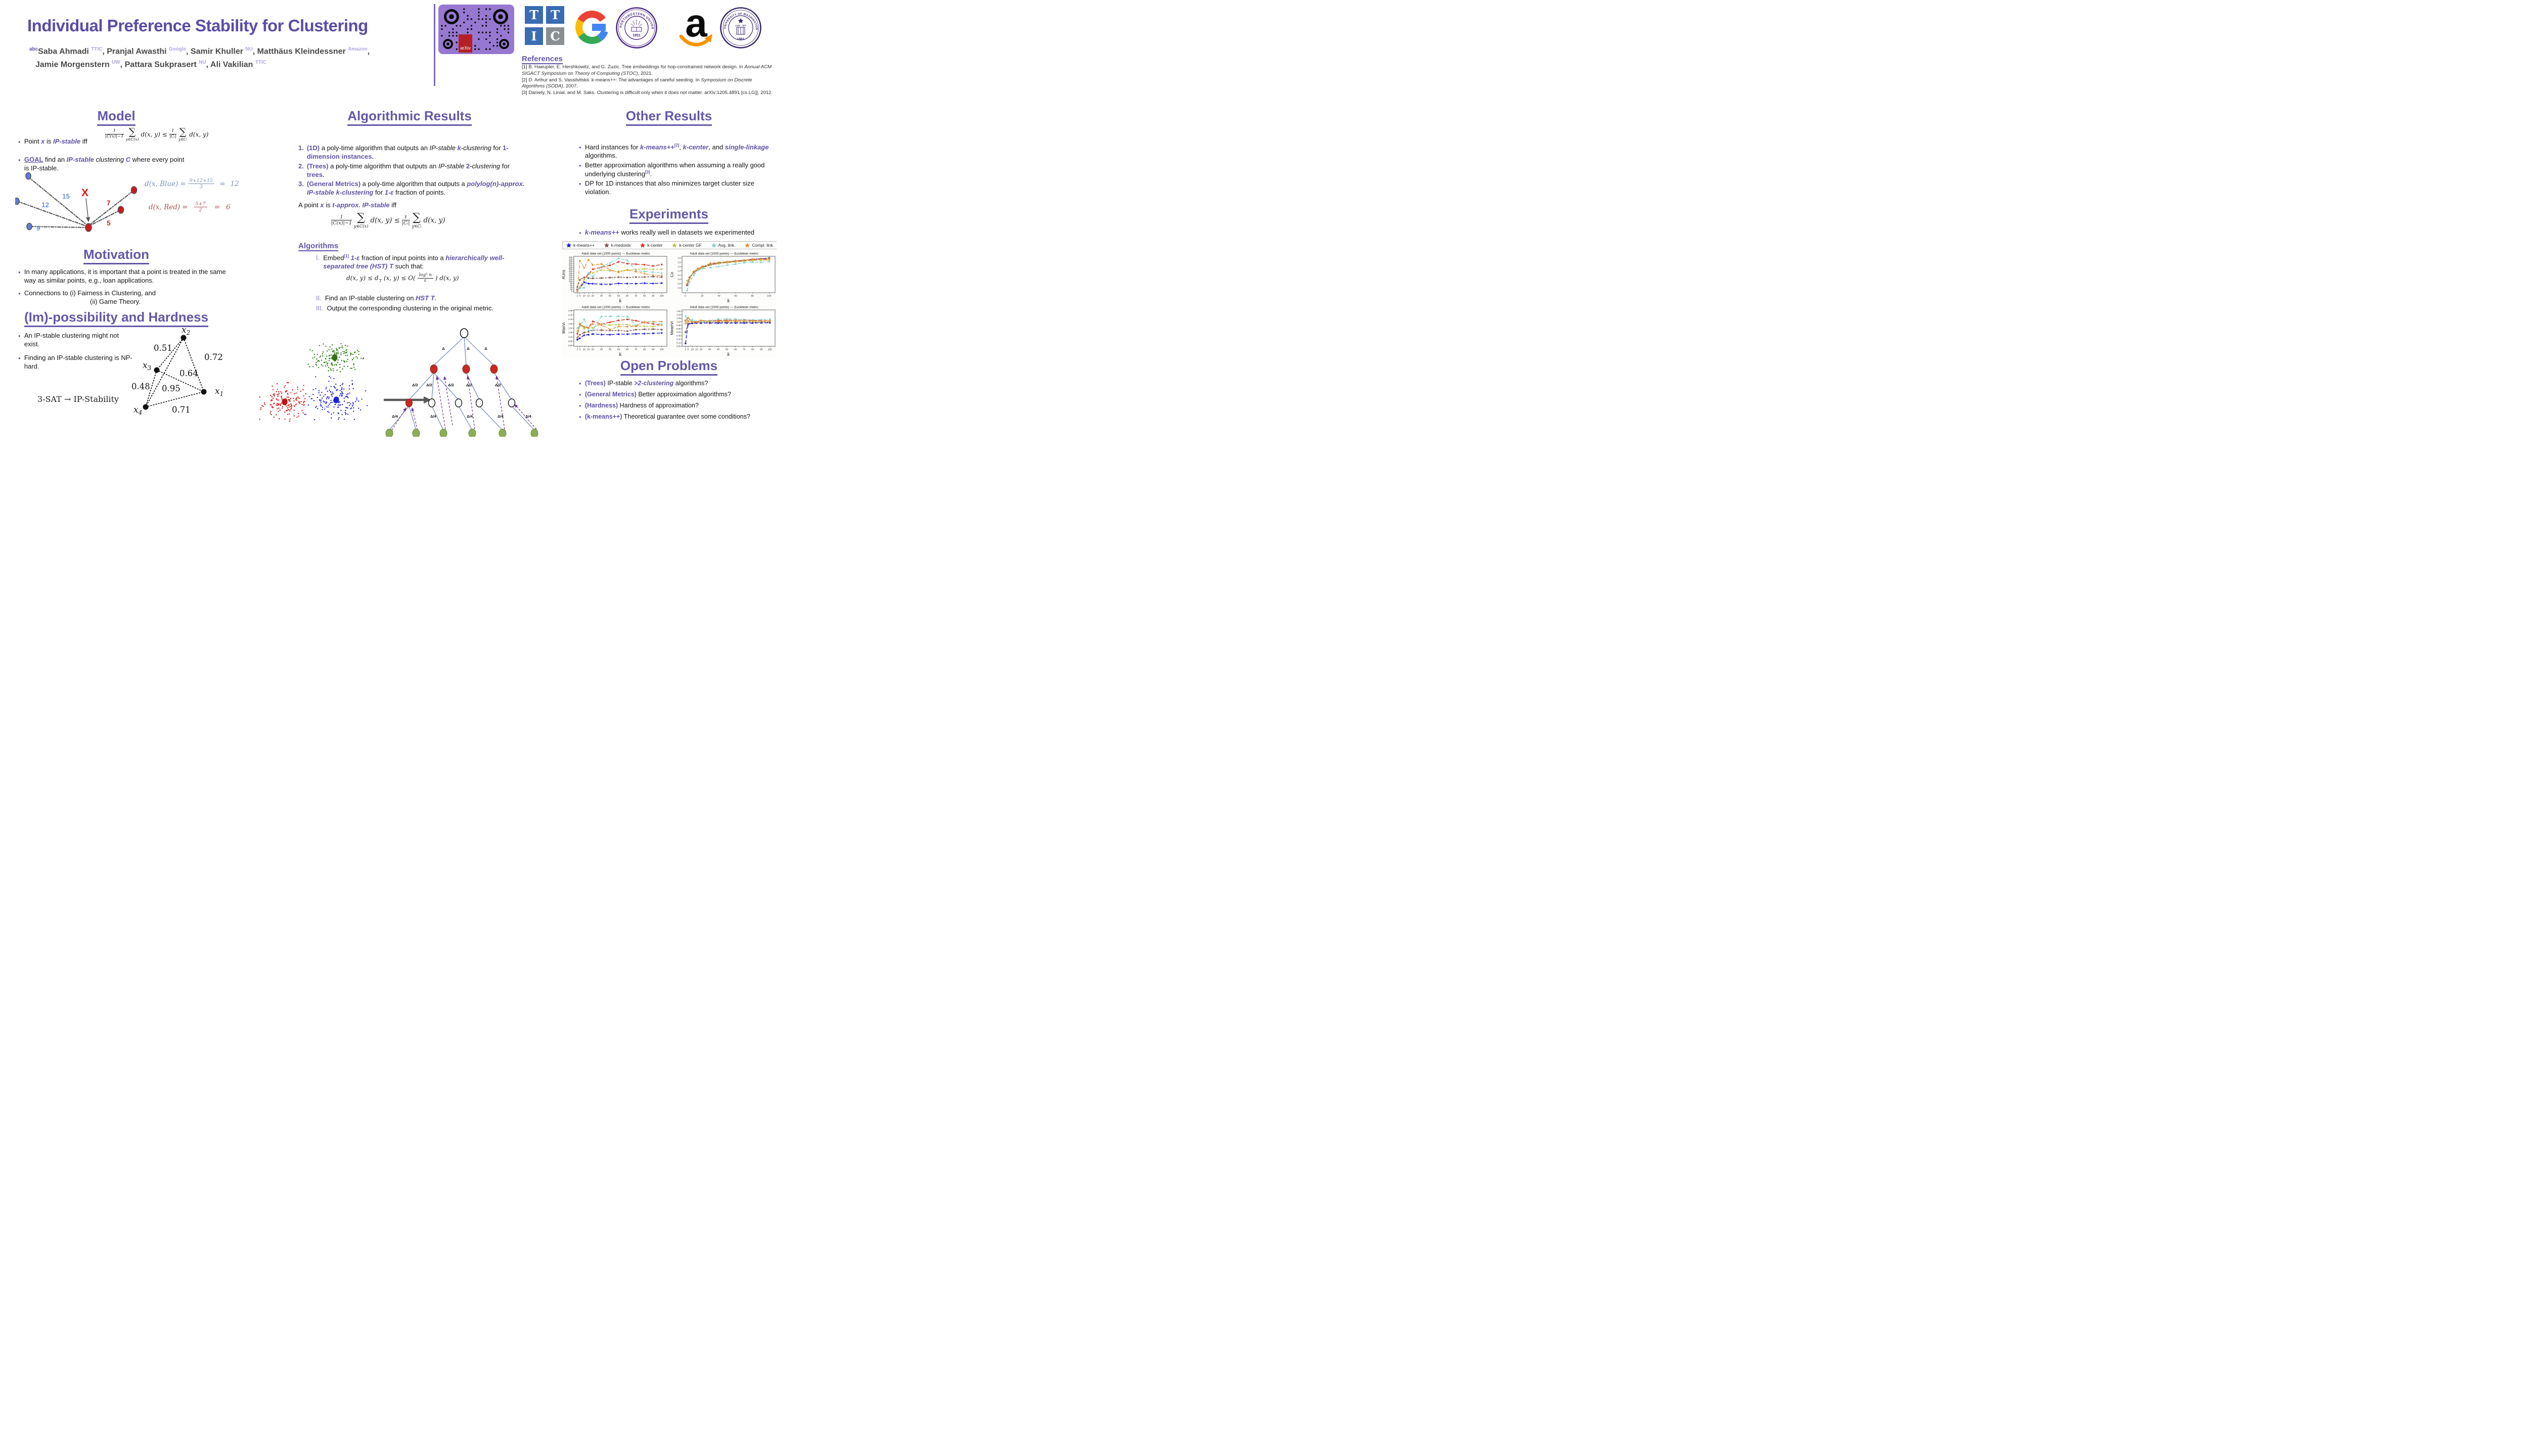 This screenshot has width=2528, height=1456. What do you see at coordinates (190, 207) in the screenshot?
I see `distance-red-formula: d(x, Red) = 5+7 2 = 6` at bounding box center [190, 207].